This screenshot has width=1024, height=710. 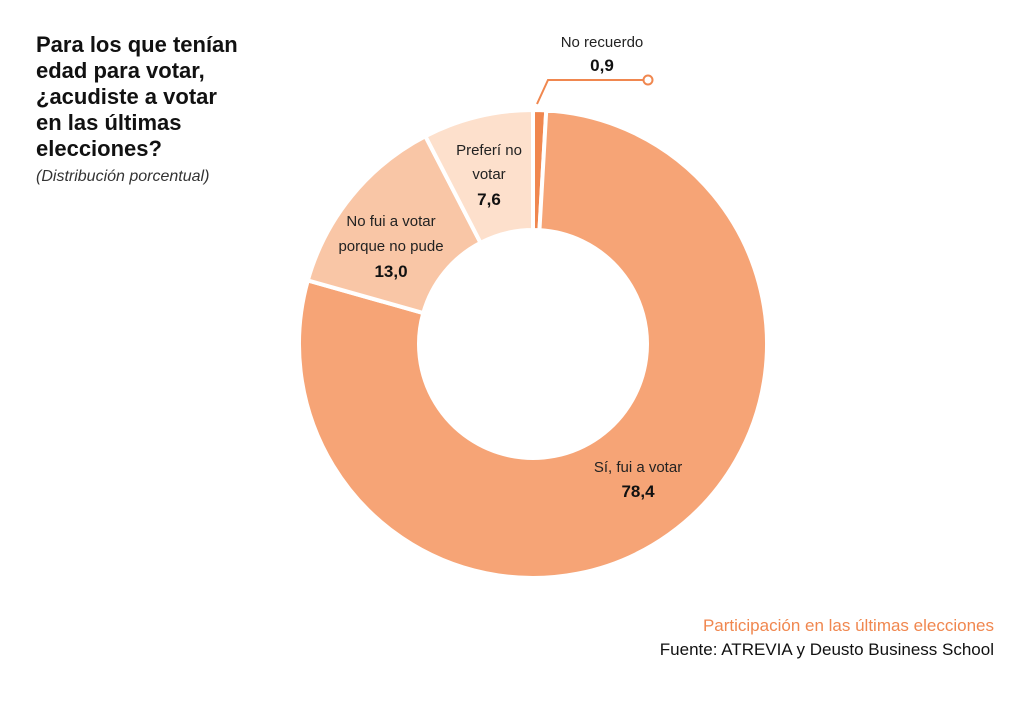 What do you see at coordinates (489, 199) in the screenshot?
I see `slice-value-preferi: 7,6` at bounding box center [489, 199].